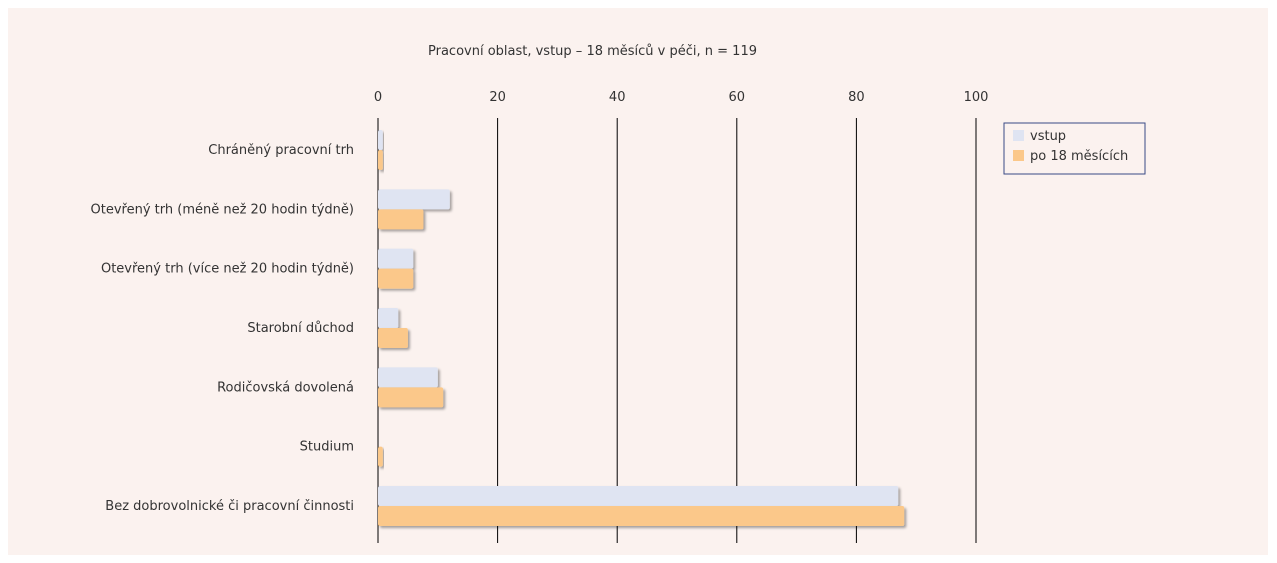 This screenshot has height=563, width=1277. What do you see at coordinates (327, 447) in the screenshot?
I see `category-label-5: Studium` at bounding box center [327, 447].